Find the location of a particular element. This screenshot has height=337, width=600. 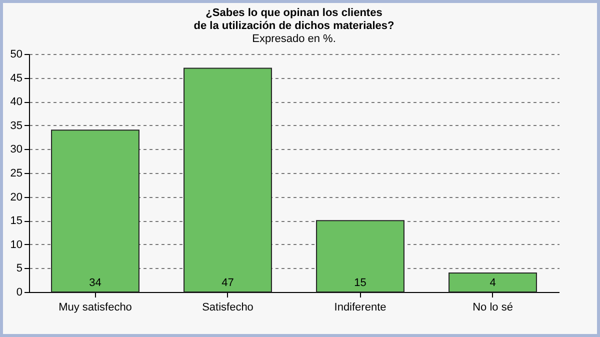

y-tick-label: 50 is located at coordinates (16, 54).